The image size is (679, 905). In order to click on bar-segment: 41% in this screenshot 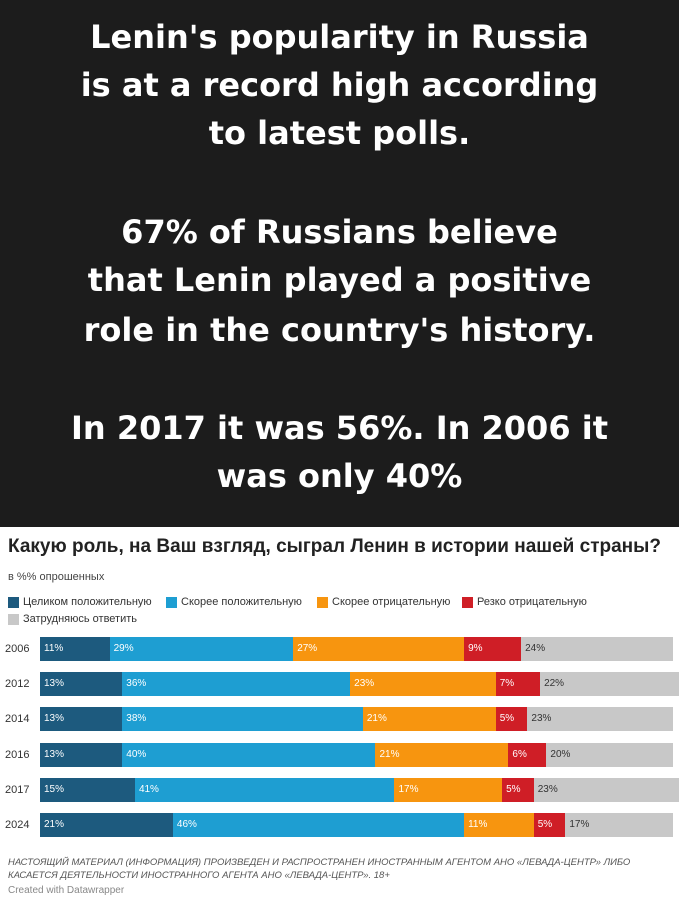, I will do `click(264, 789)`.